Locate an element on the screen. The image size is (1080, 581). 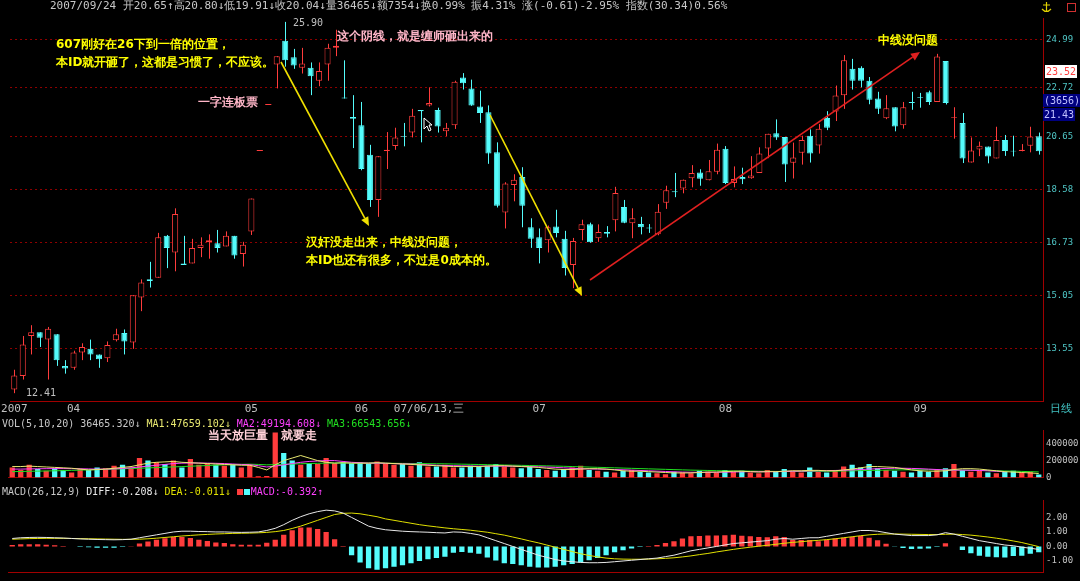
annotation: 607刚好在26下到一倍的位置， is located at coordinates (143, 44).